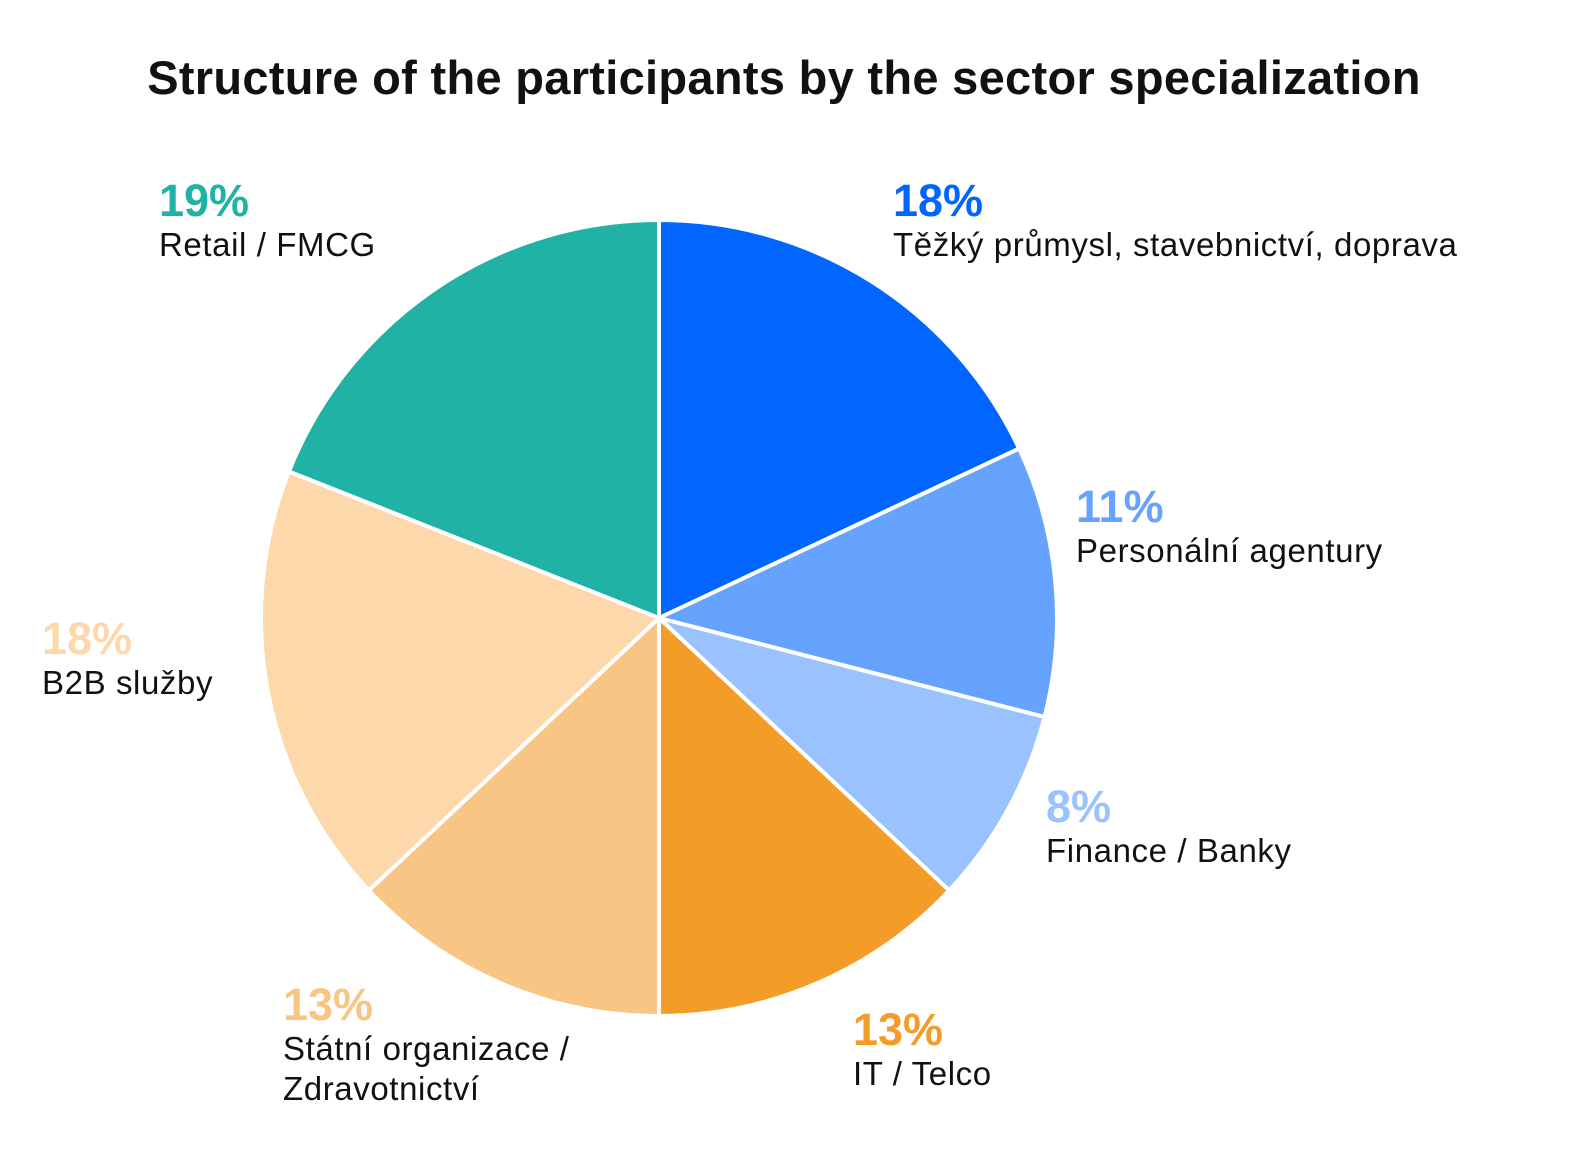 This screenshot has height=1165, width=1584. I want to click on slice-label-heavy-industry: 18% Těžký průmysl, stavebnictví, doprava, so click(1175, 221).